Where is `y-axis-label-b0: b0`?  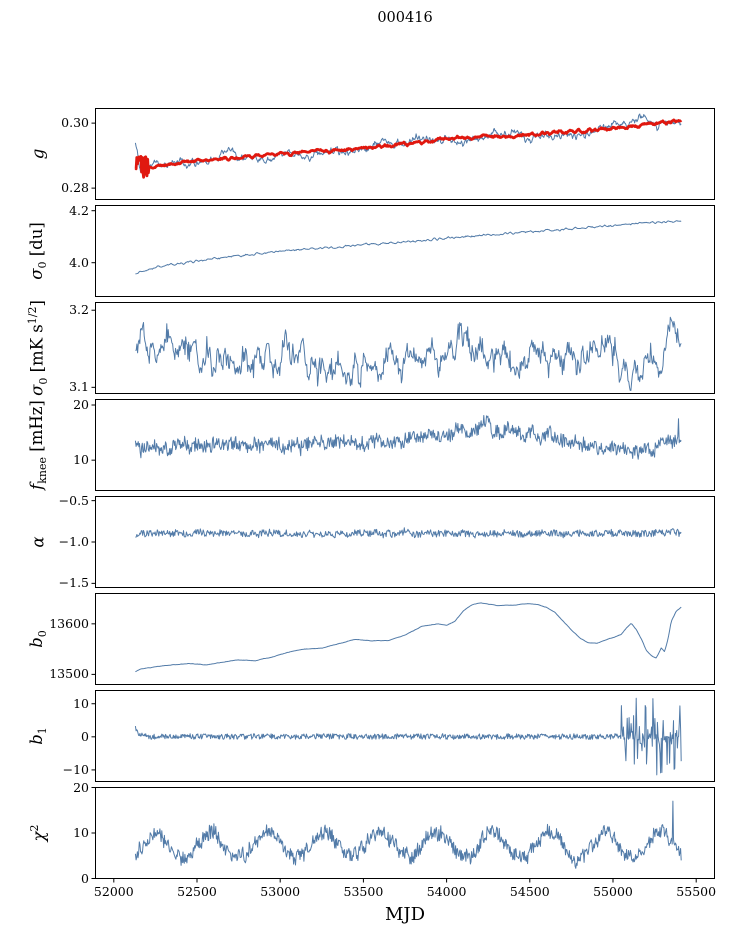 y-axis-label-b0: b0 is located at coordinates (38, 639).